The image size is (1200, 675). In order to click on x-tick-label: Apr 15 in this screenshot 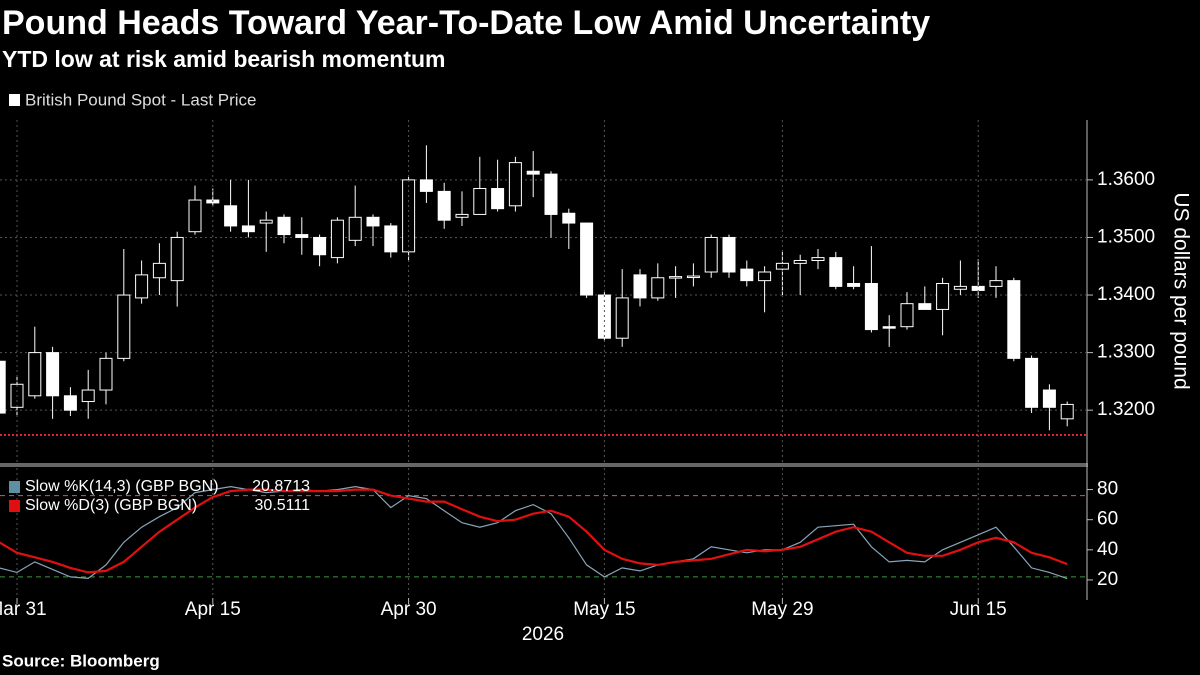, I will do `click(213, 609)`.